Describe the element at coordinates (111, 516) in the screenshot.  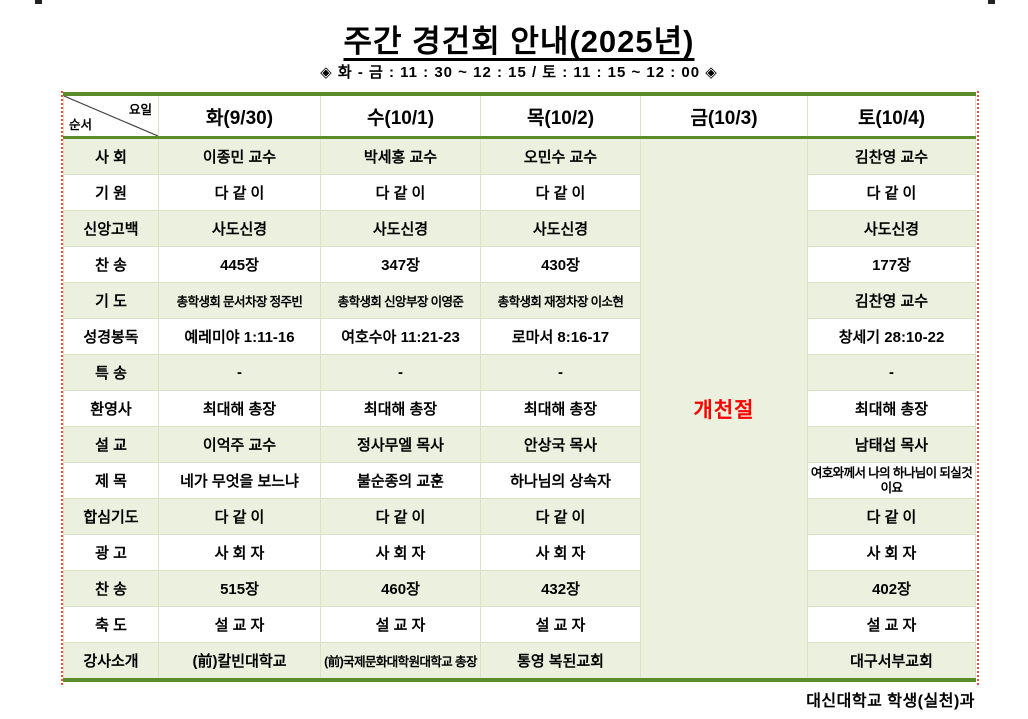
I see `row-label: 합심기도` at that location.